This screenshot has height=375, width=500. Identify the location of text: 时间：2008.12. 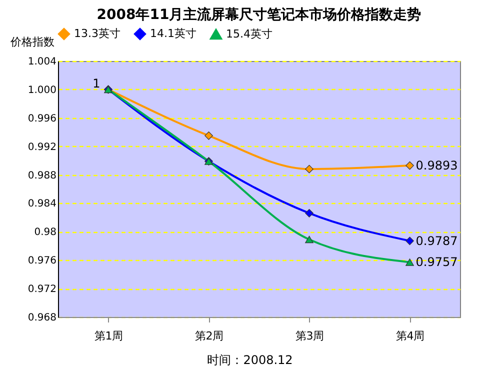
(250, 360).